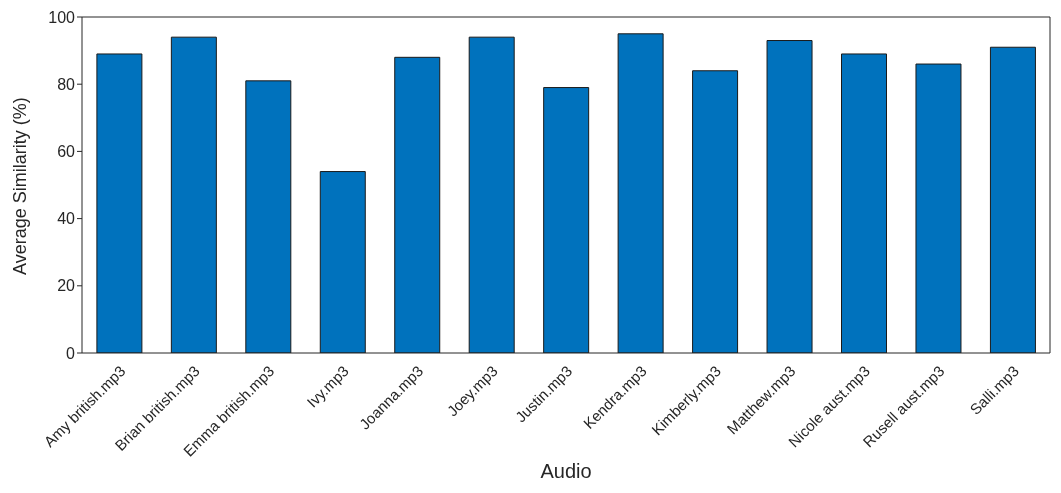 This screenshot has width=1061, height=493. Describe the element at coordinates (66, 219) in the screenshot. I see `y-tick-label: 40` at that location.